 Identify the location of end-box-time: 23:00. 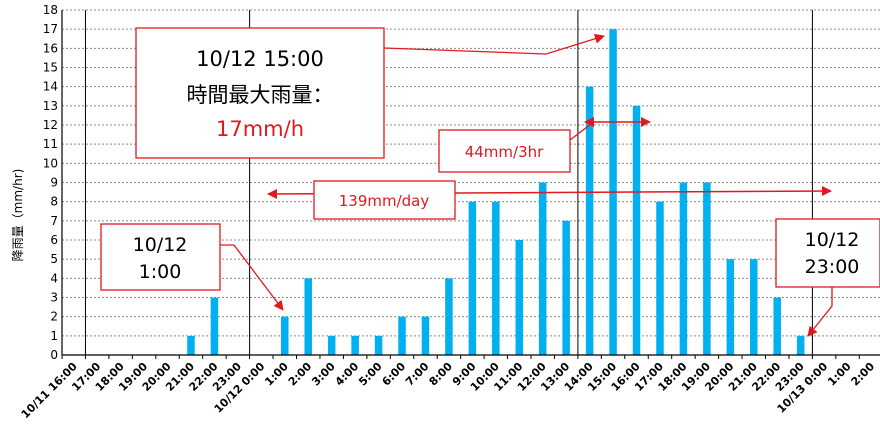
(832, 267).